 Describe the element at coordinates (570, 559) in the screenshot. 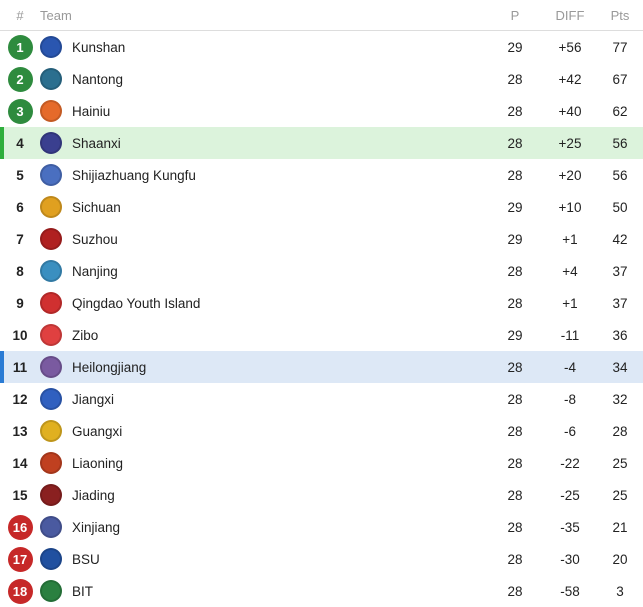

I see `goal-diff: -30` at that location.